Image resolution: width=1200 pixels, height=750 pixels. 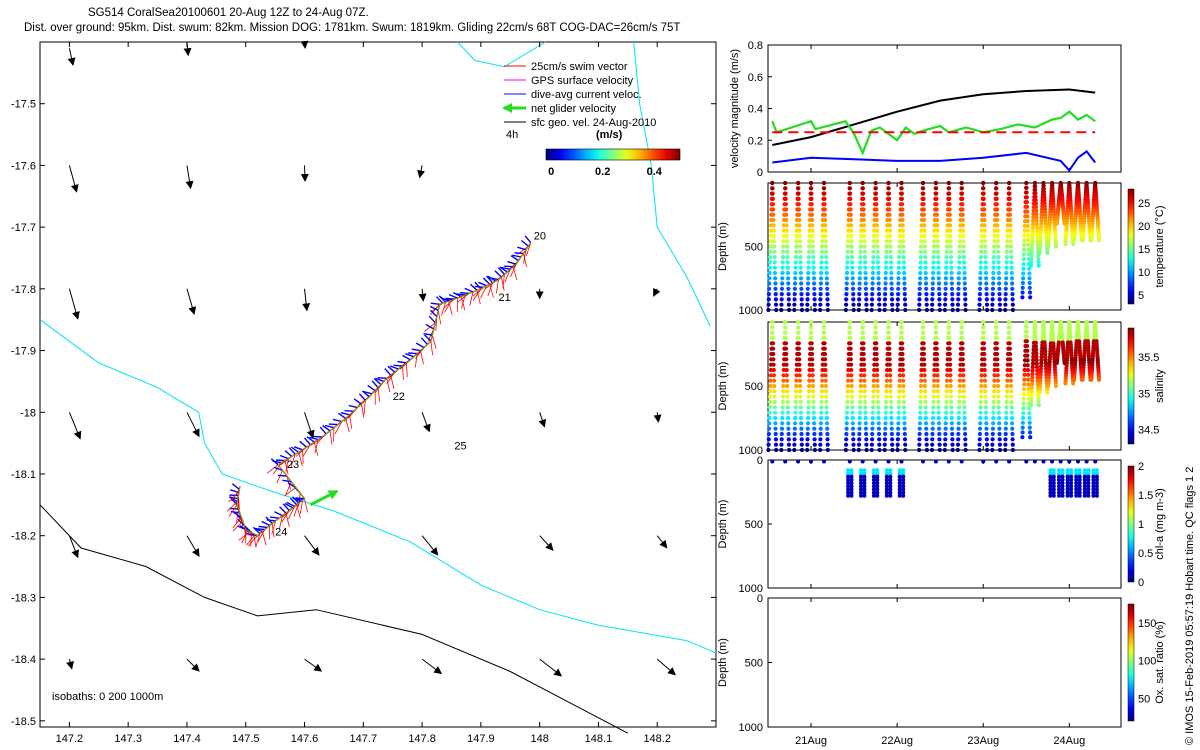 I want to click on temperature-cbar-tick-label: 15, so click(x=1144, y=250).